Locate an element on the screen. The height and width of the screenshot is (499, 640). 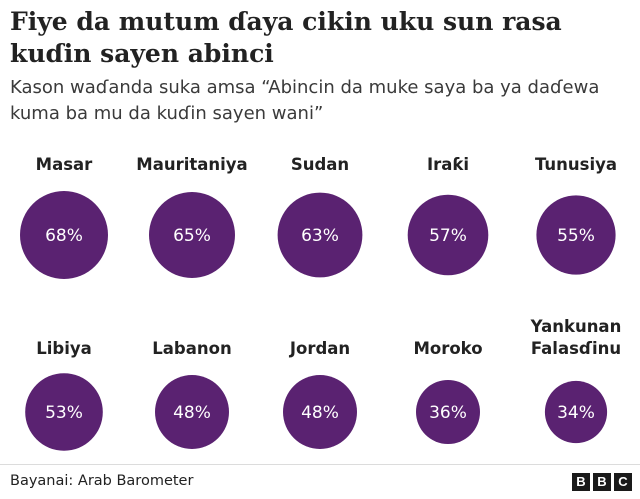
value-label: 53% is located at coordinates (64, 413).